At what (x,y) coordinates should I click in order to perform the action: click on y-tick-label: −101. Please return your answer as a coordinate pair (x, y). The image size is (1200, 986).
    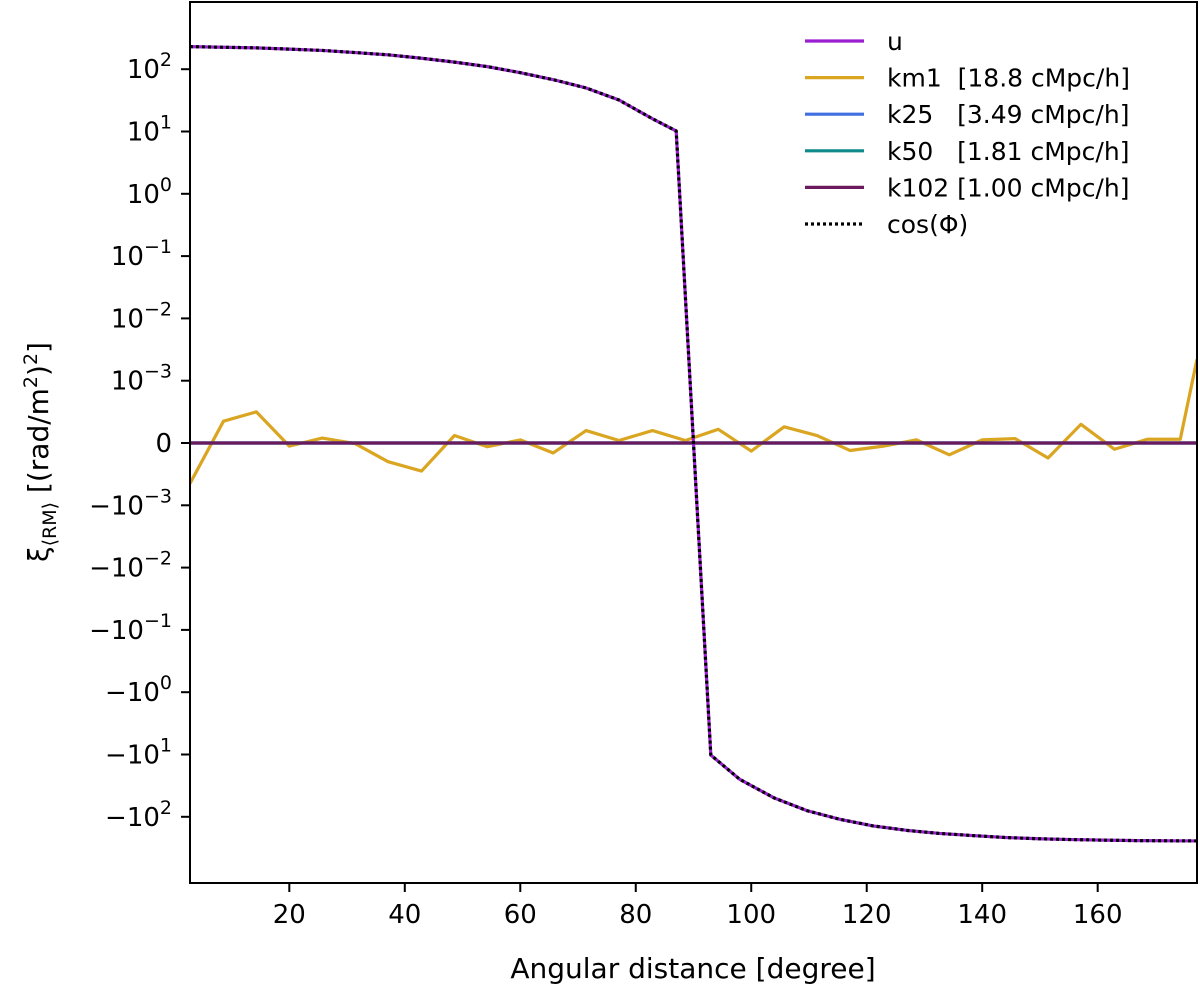
    Looking at the image, I should click on (138, 753).